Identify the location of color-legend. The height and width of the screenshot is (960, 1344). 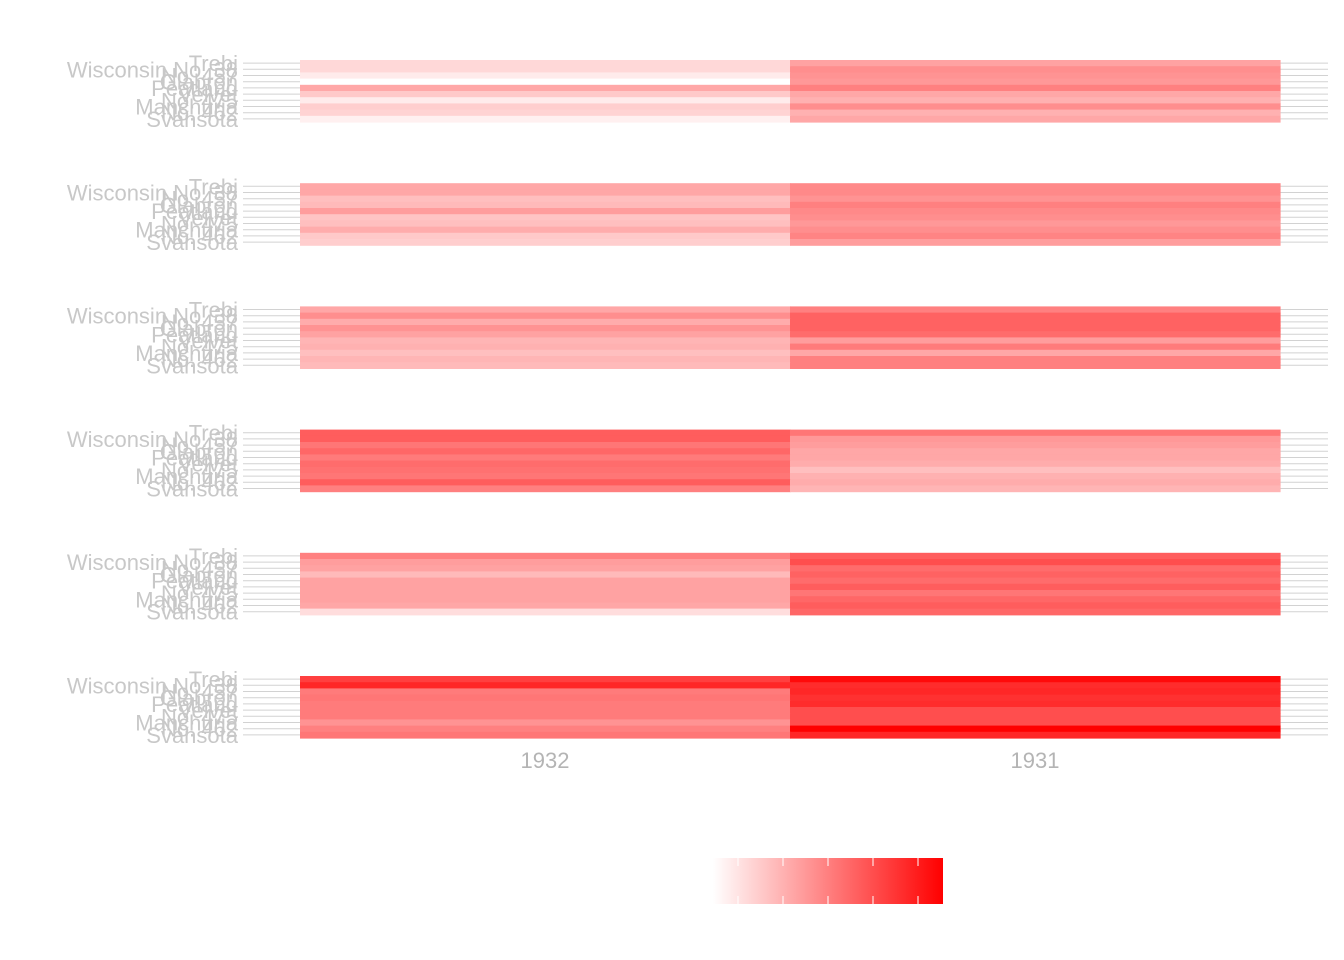
(828, 881).